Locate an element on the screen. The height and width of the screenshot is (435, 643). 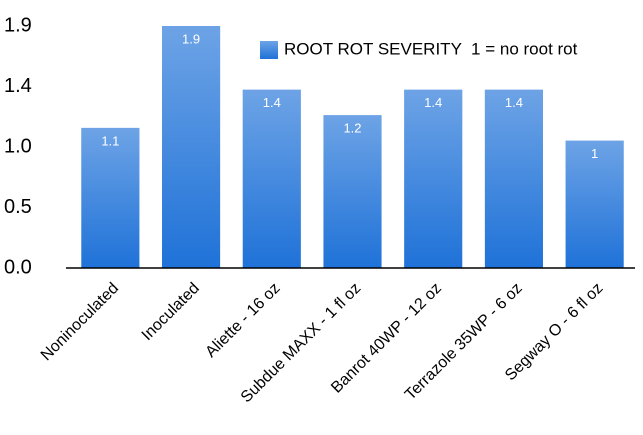
value-label: 1 is located at coordinates (594, 153).